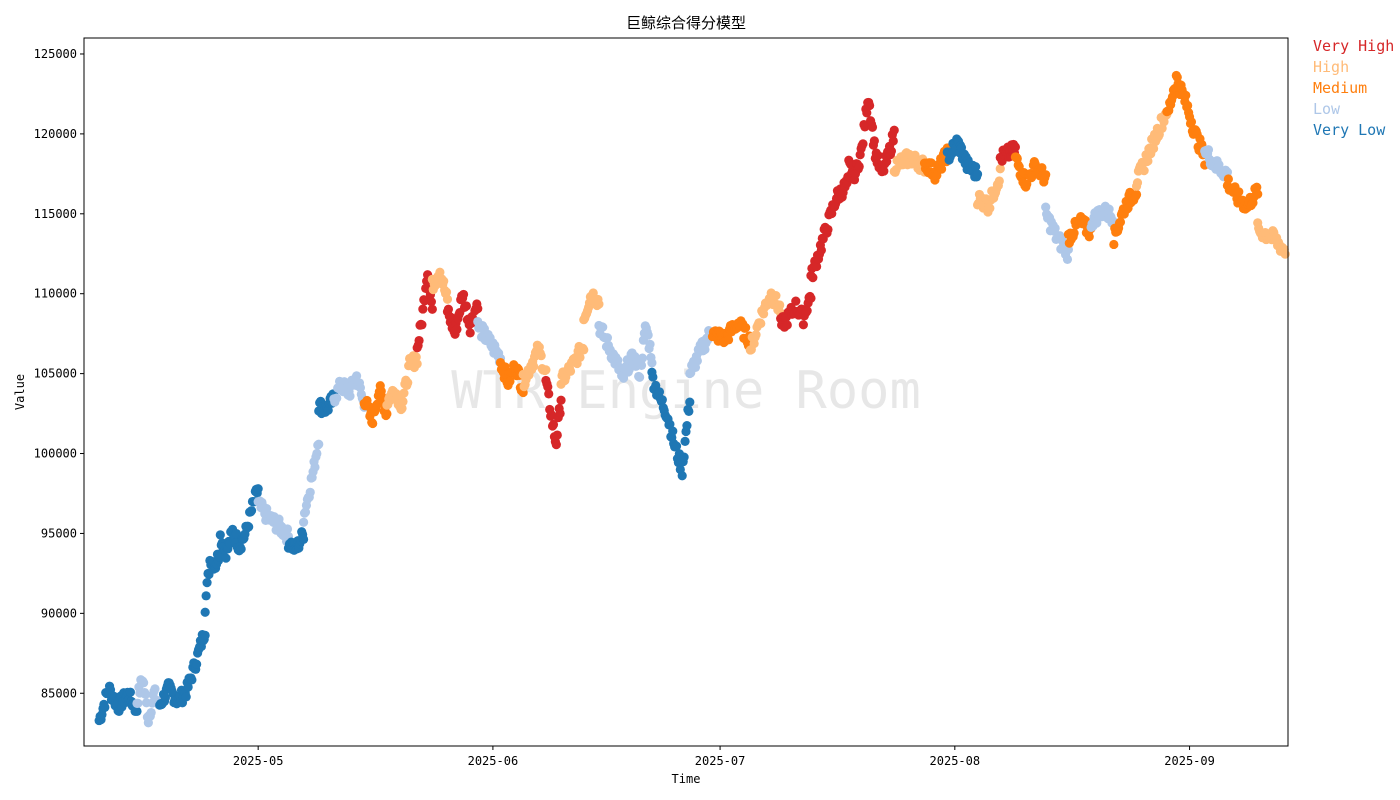  Describe the element at coordinates (955, 761) in the screenshot. I see `x-tick-label: 2025-08` at that location.